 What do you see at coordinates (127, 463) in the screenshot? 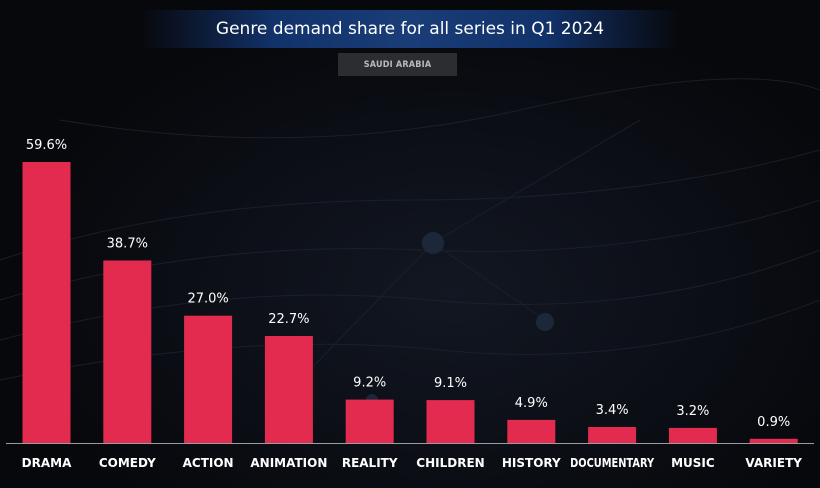
I see `category-label-comedy: COMEDY` at bounding box center [127, 463].